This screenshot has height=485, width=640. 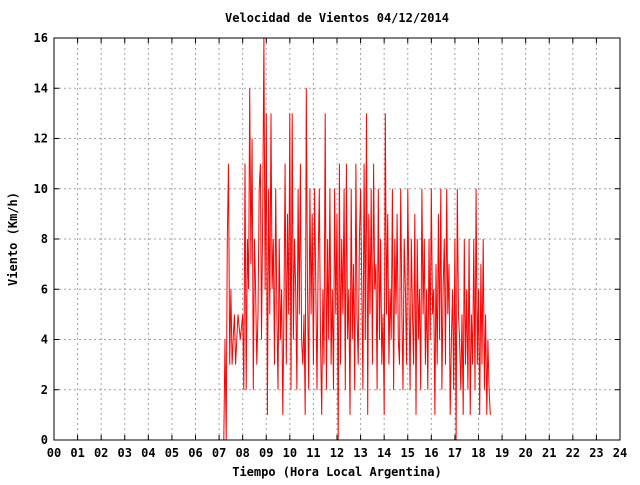 What do you see at coordinates (77, 453) in the screenshot?
I see `x-tick-label: 01` at bounding box center [77, 453].